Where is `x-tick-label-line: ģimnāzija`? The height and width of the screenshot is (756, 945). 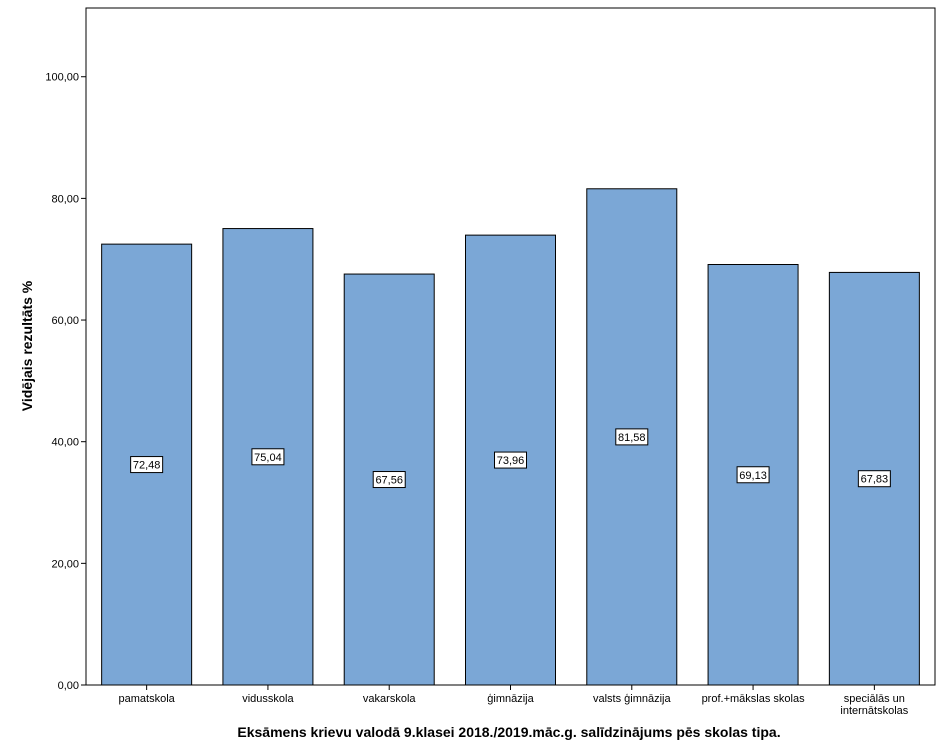
x-tick-label-line: ģimnāzija is located at coordinates (510, 698).